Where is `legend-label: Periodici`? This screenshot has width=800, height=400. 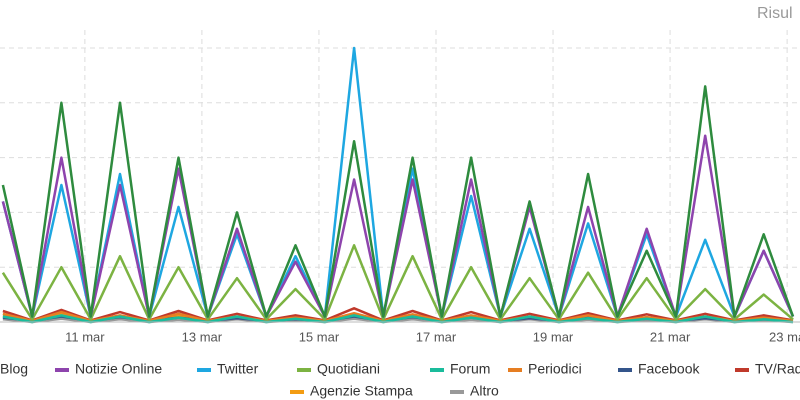
legend-label: Periodici is located at coordinates (555, 369).